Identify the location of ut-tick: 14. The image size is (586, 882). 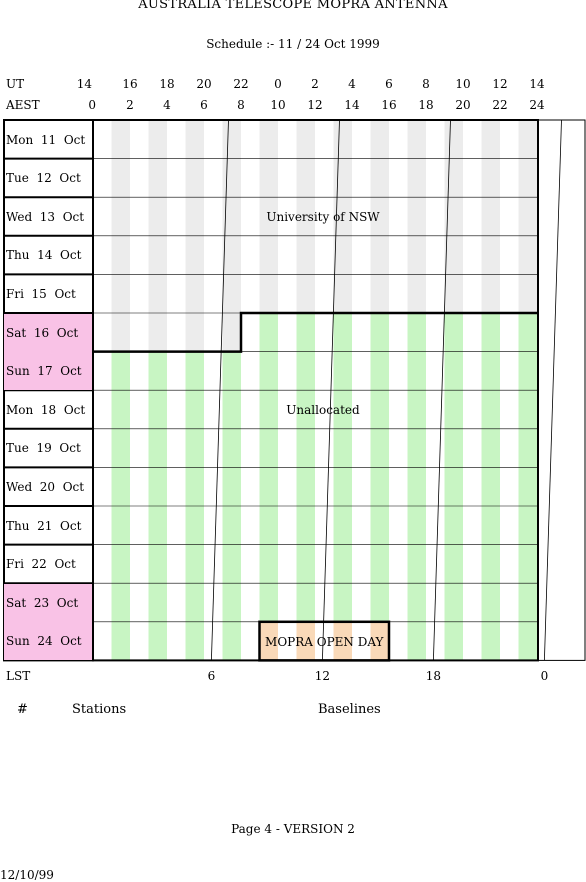
(84, 84).